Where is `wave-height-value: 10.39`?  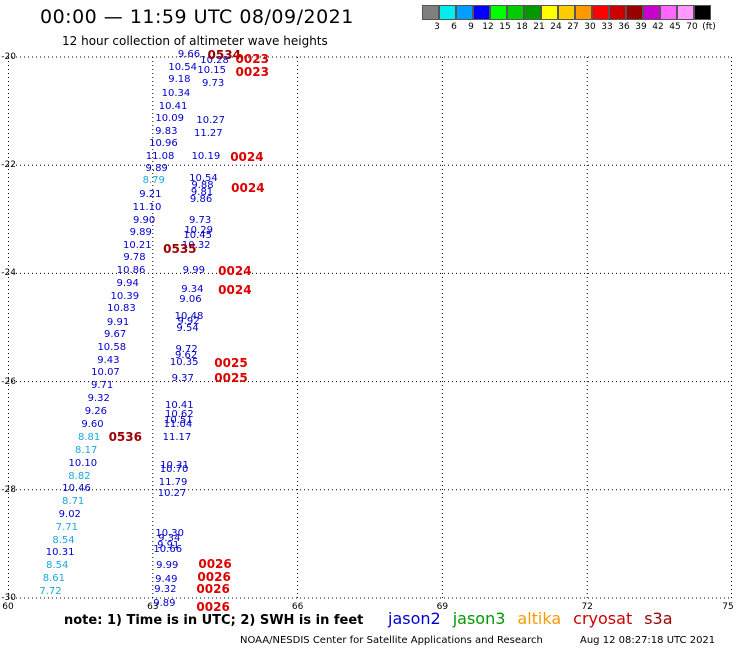 wave-height-value: 10.39 is located at coordinates (125, 296).